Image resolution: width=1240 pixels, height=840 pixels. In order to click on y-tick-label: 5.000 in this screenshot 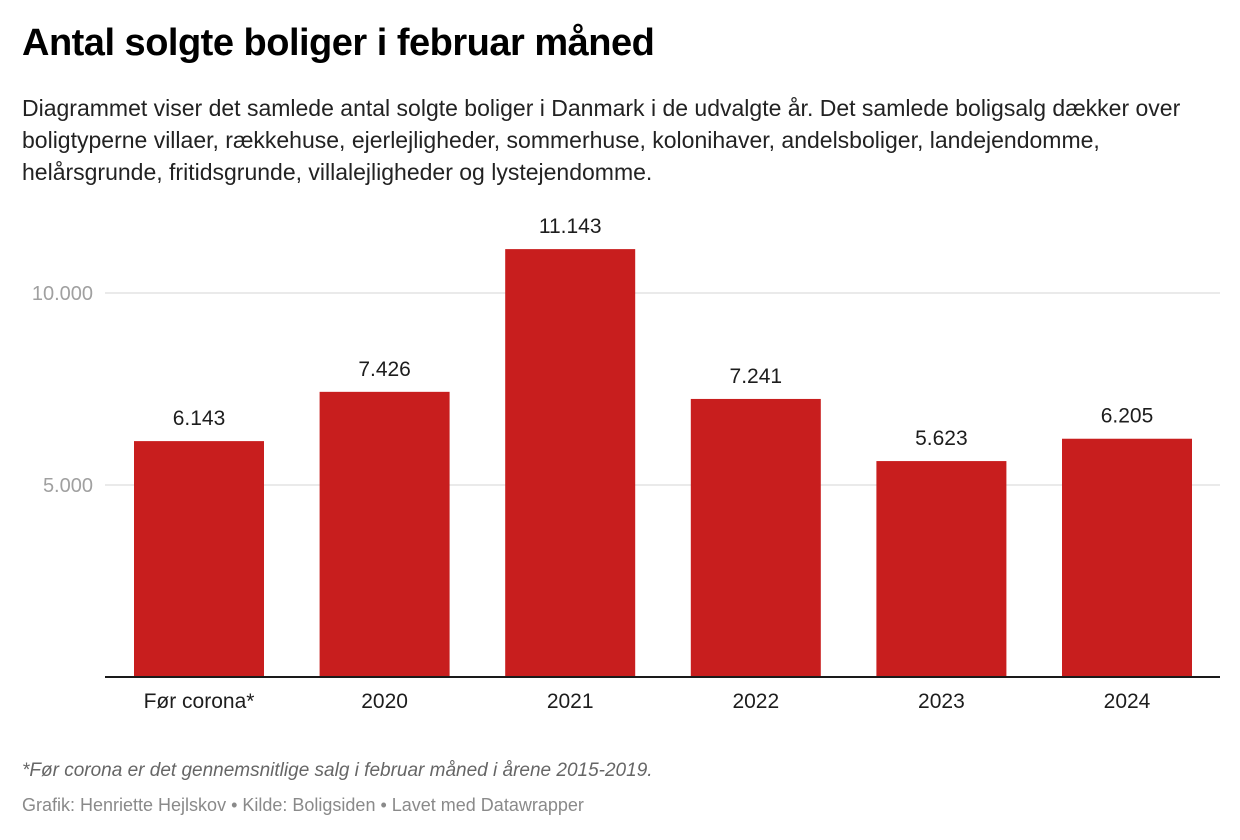, I will do `click(68, 486)`.